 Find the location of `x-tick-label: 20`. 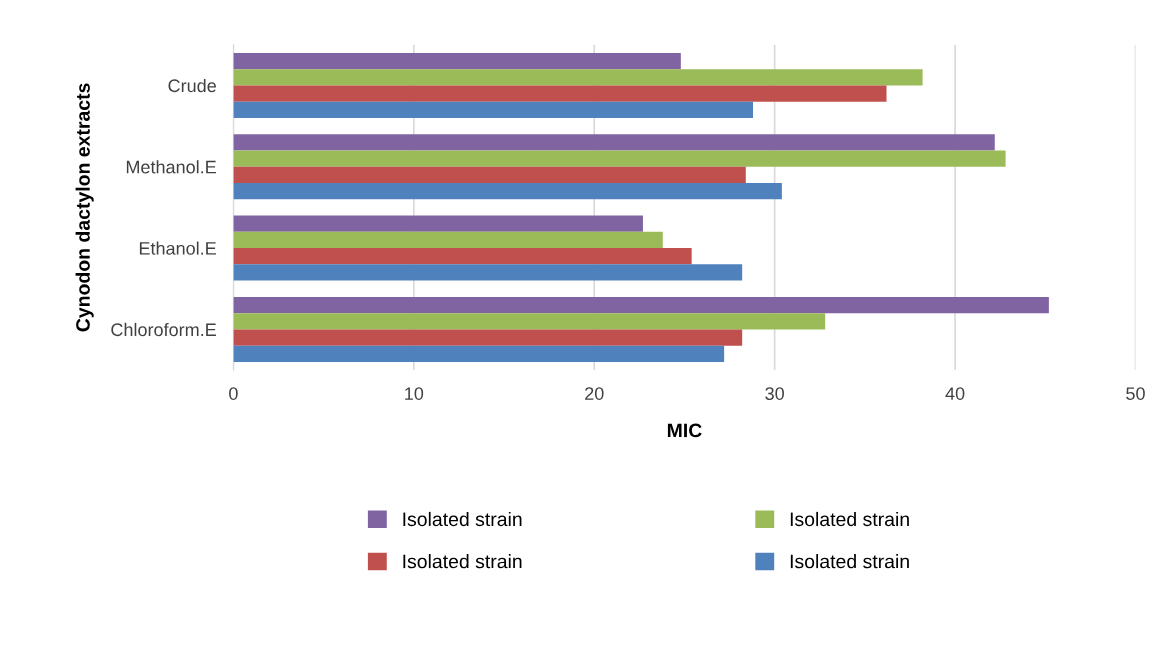

x-tick-label: 20 is located at coordinates (594, 393).